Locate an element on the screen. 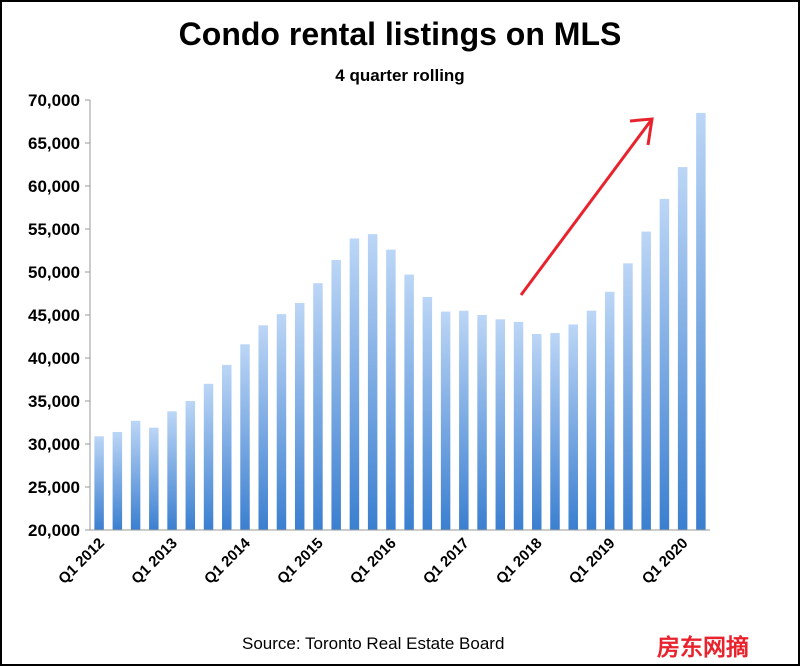 The width and height of the screenshot is (800, 666). x-tick-label: Q1 2020 is located at coordinates (665, 561).